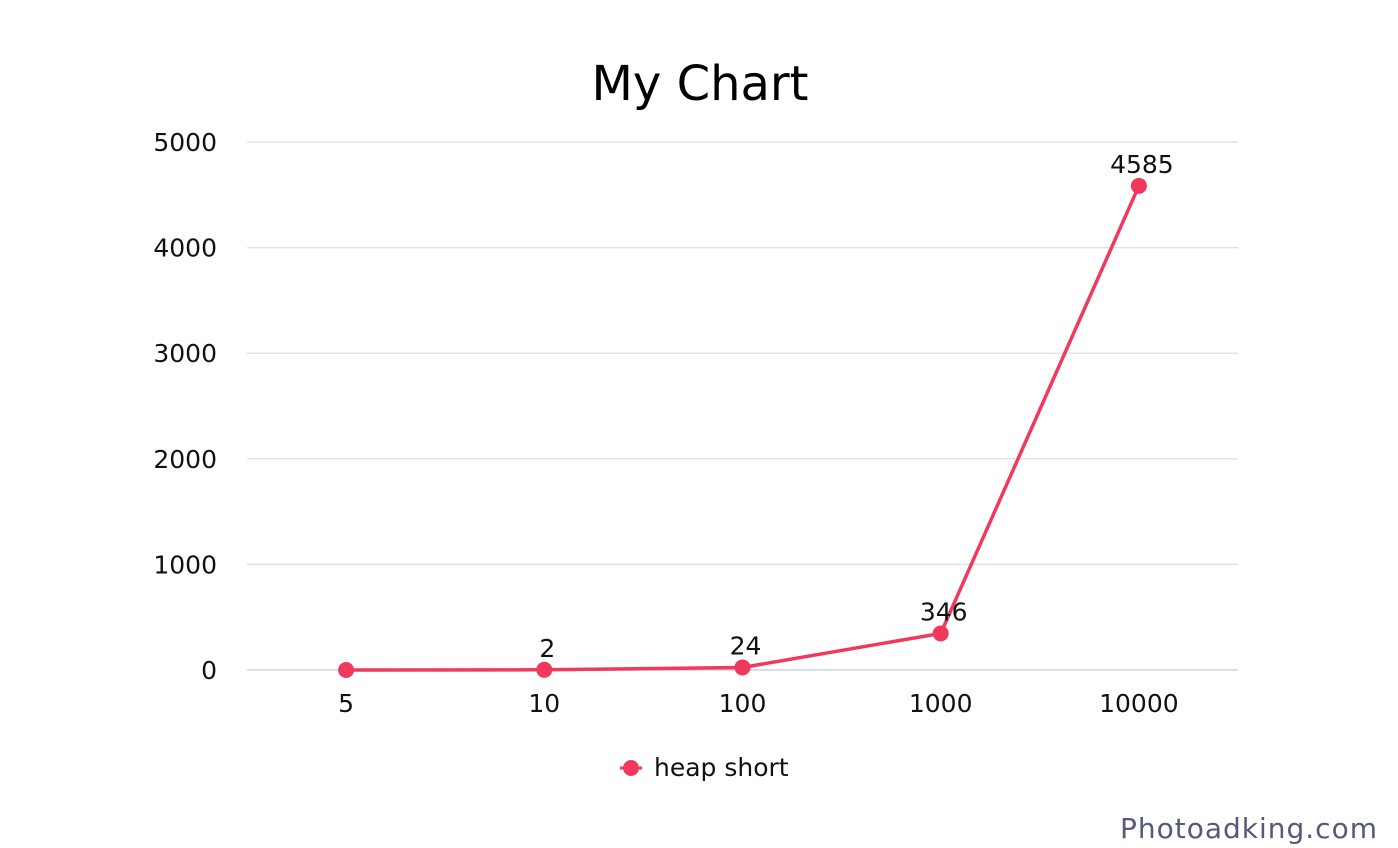  Describe the element at coordinates (547, 648) in the screenshot. I see `data-label: 2` at that location.